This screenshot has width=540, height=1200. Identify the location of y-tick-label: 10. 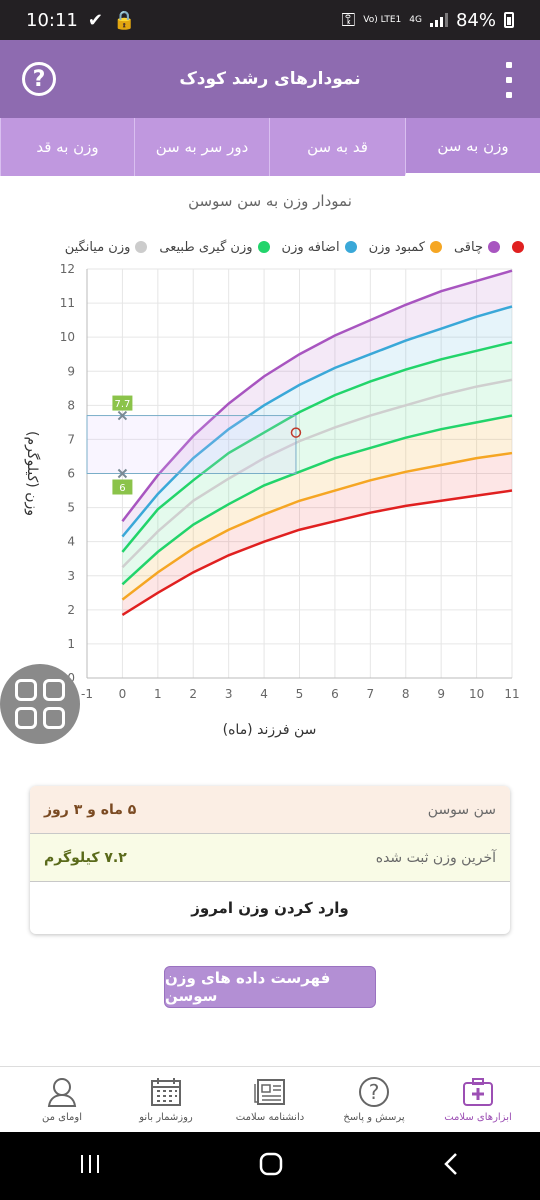
(67, 337).